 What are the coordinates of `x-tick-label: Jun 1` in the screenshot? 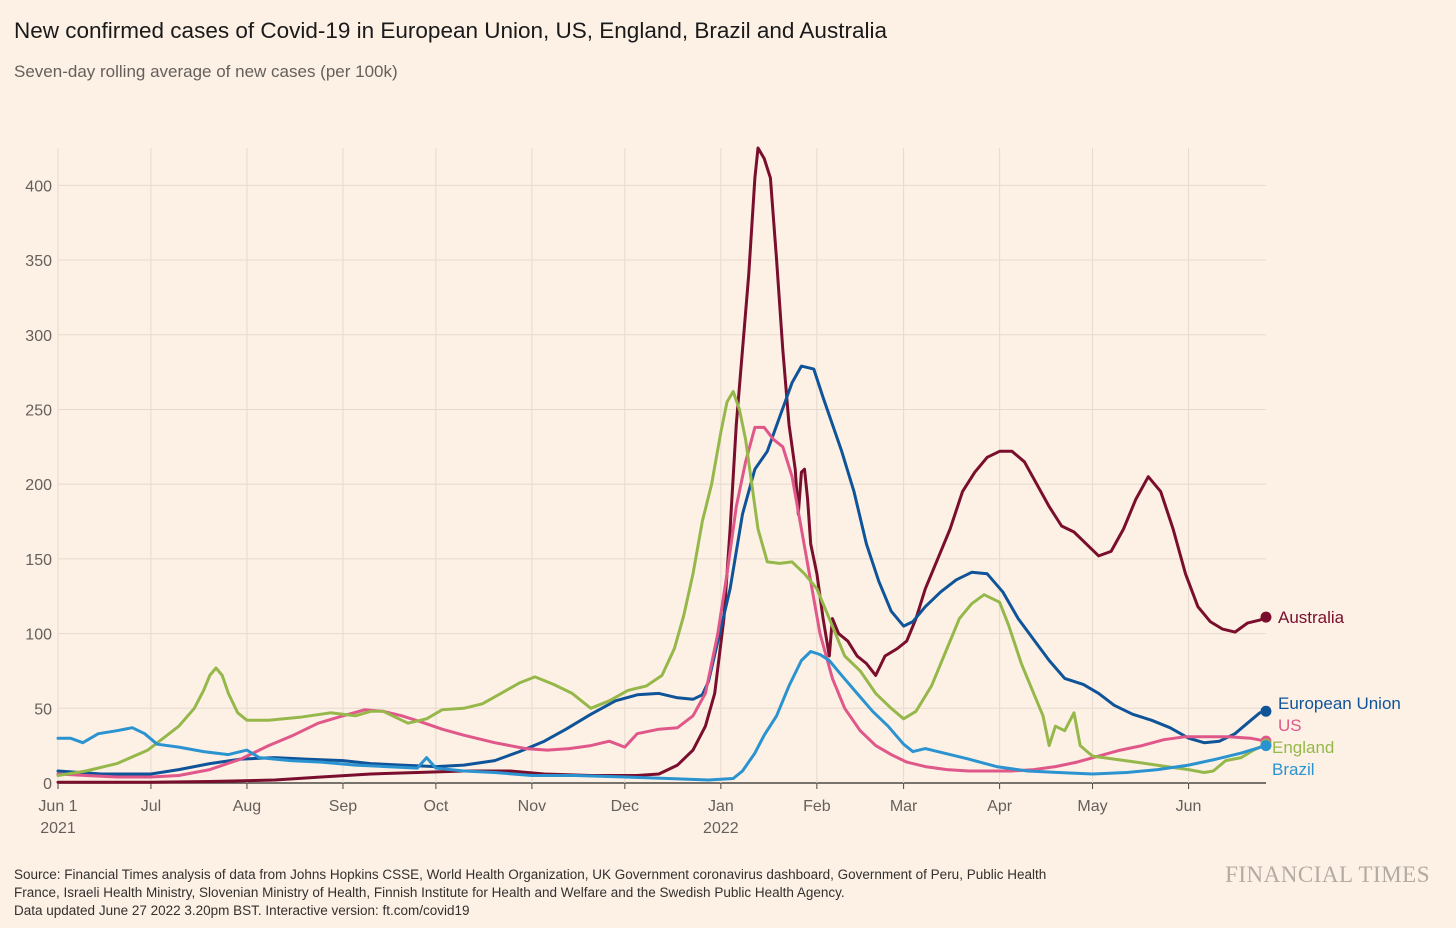 It's located at (57, 806).